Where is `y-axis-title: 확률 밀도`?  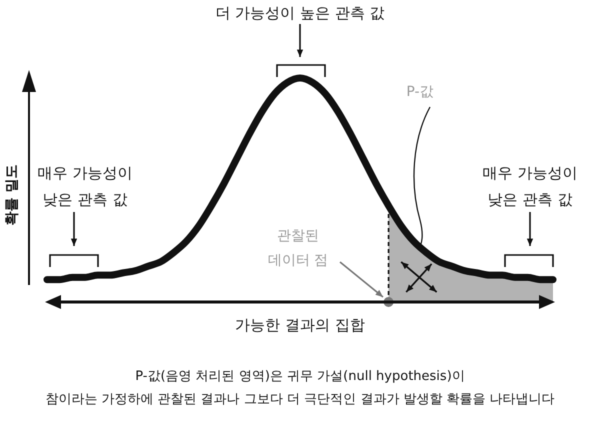 y-axis-title: 확률 밀도 is located at coordinates (12, 195).